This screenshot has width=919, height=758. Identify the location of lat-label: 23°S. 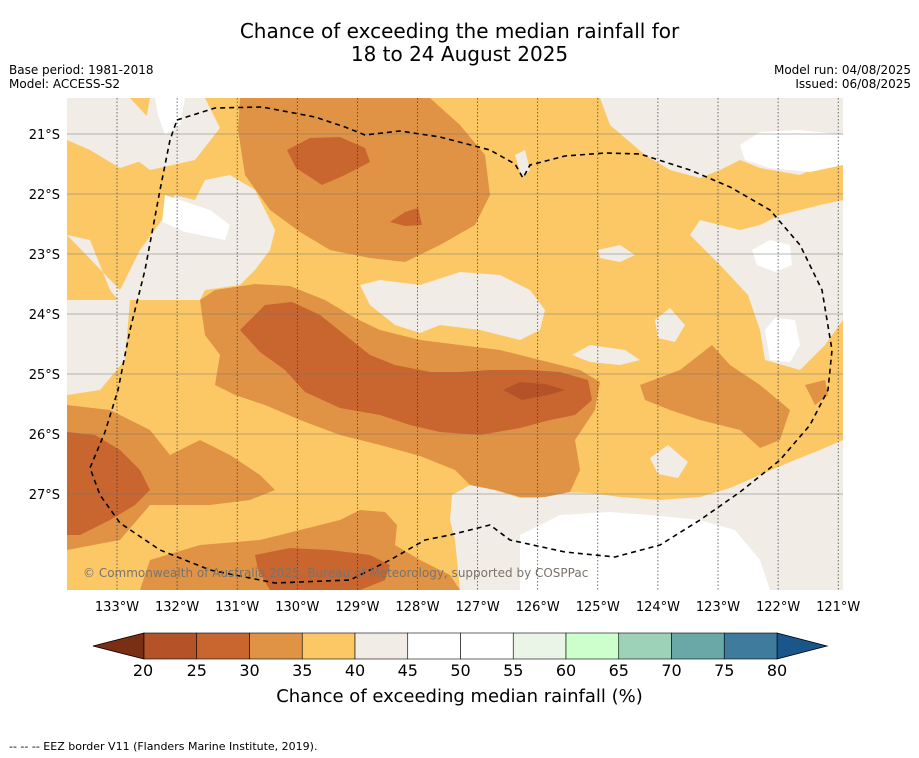
(44, 255).